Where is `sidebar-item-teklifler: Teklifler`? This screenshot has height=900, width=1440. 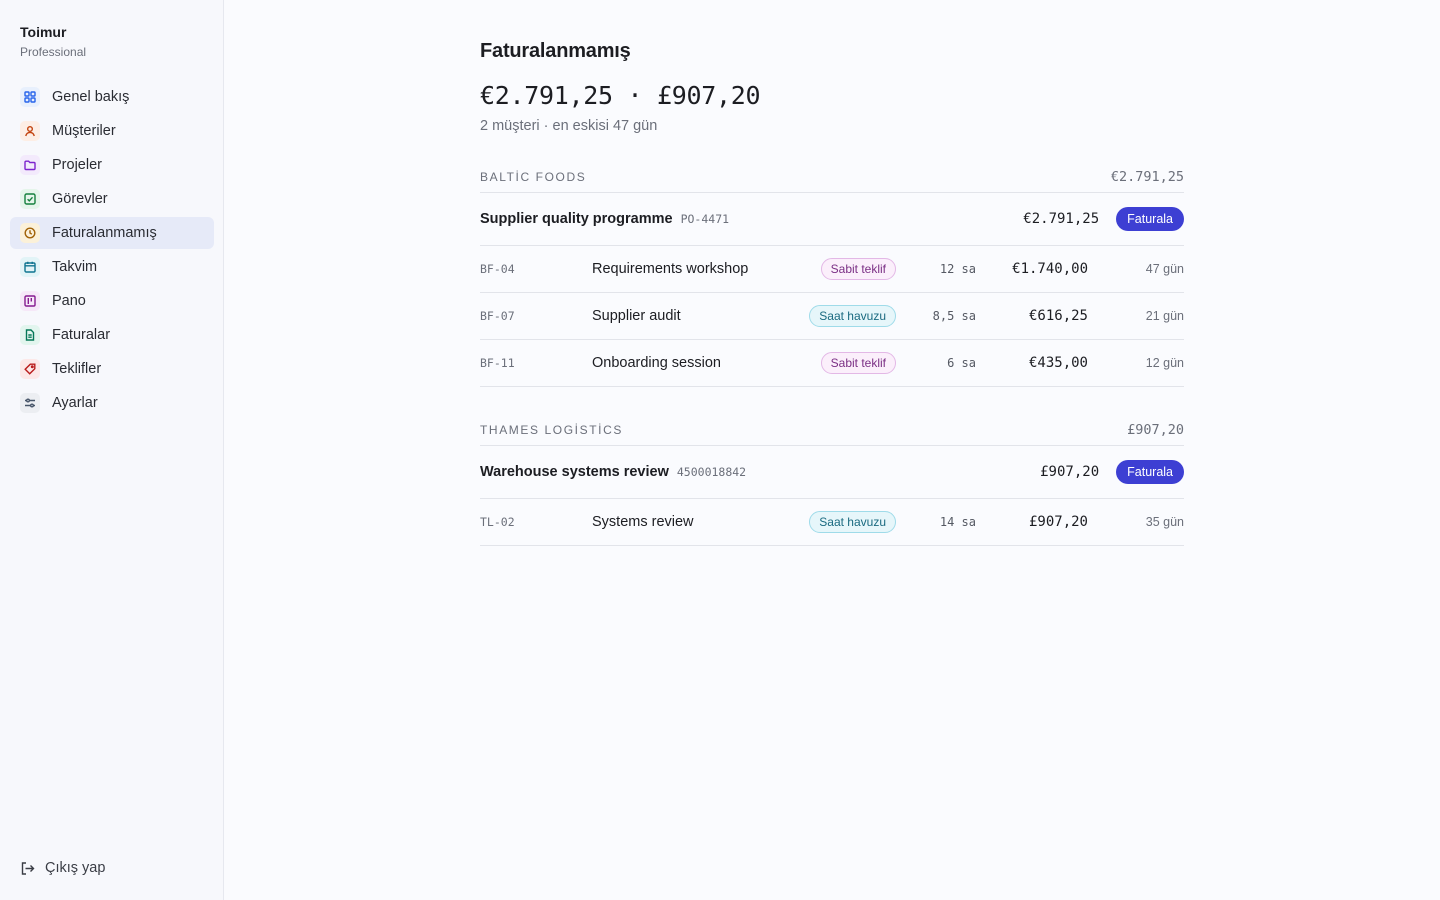
sidebar-item-teklifler: Teklifler is located at coordinates (112, 369).